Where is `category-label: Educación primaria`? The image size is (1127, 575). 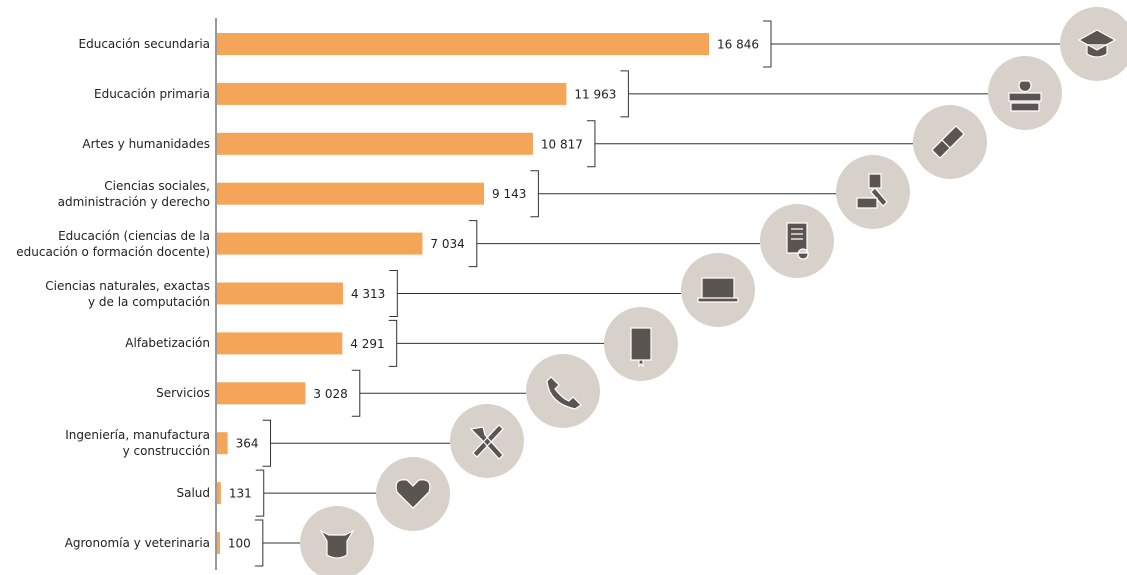
category-label: Educación primaria is located at coordinates (152, 93).